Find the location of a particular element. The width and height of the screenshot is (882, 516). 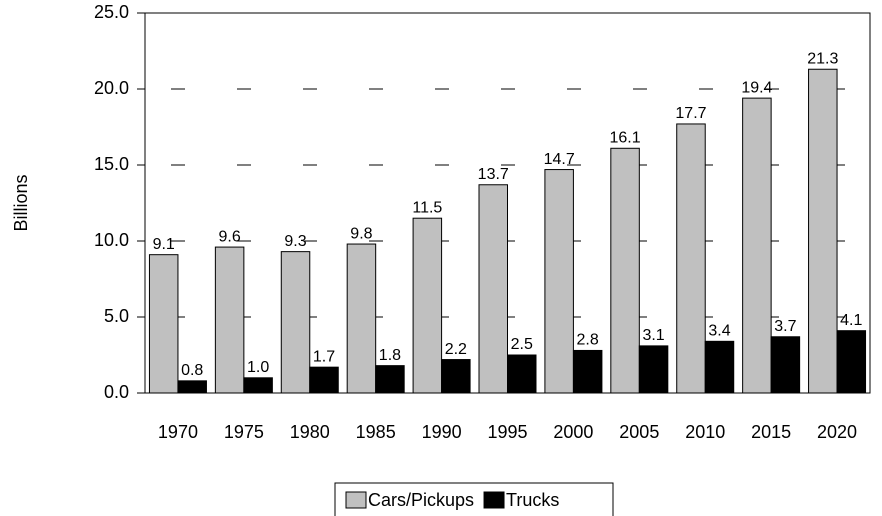

value-label: 4.1 is located at coordinates (851, 320).